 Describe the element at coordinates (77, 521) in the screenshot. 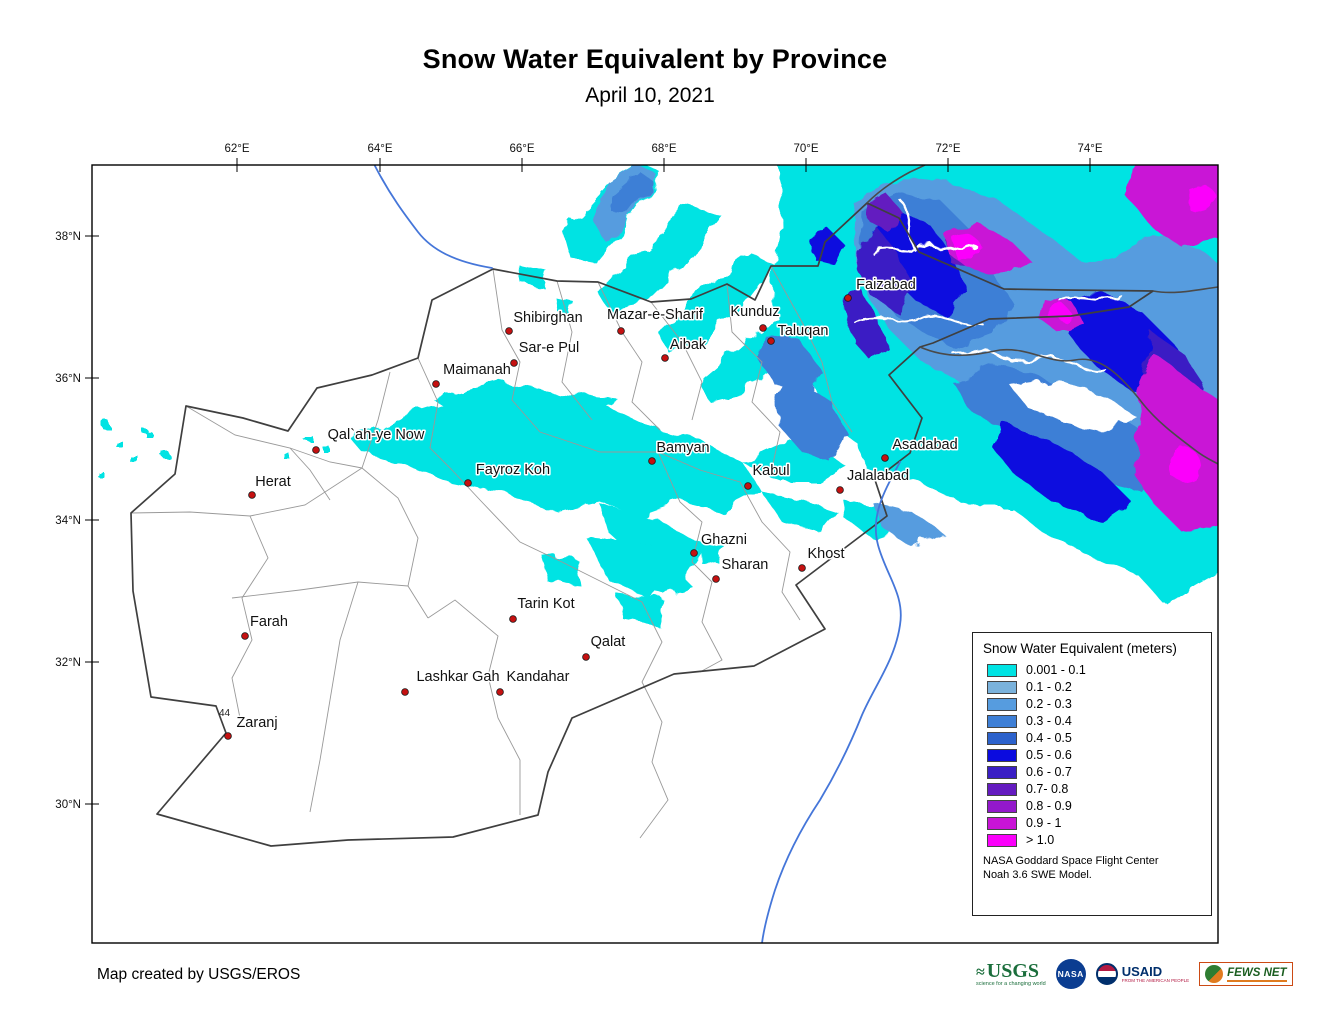

I see `latitude-ticks: 38°N 36°N 34°N 32°N 30°N` at that location.